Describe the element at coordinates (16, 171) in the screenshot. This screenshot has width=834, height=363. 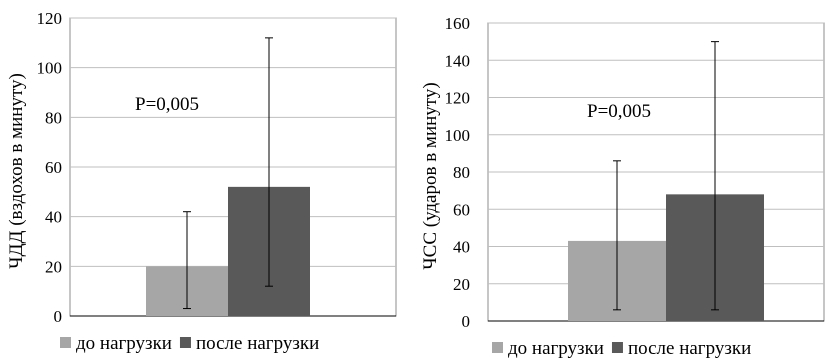
I see `y-axis-label: ЧДД (вздохов в минуту)` at that location.